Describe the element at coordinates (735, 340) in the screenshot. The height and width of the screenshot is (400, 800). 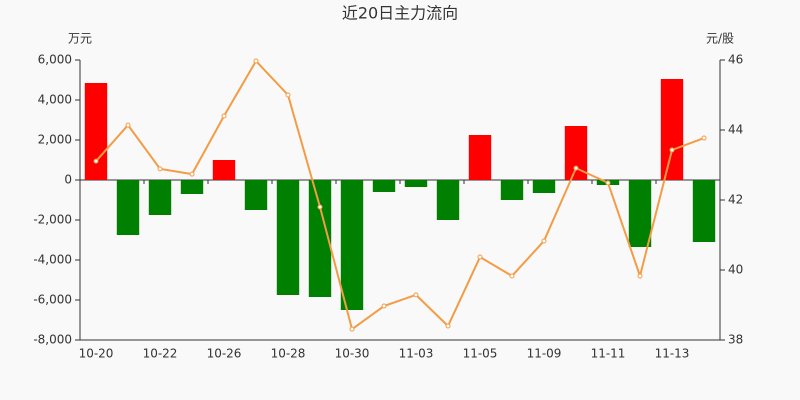
I see `y2-tick-label: 38` at that location.